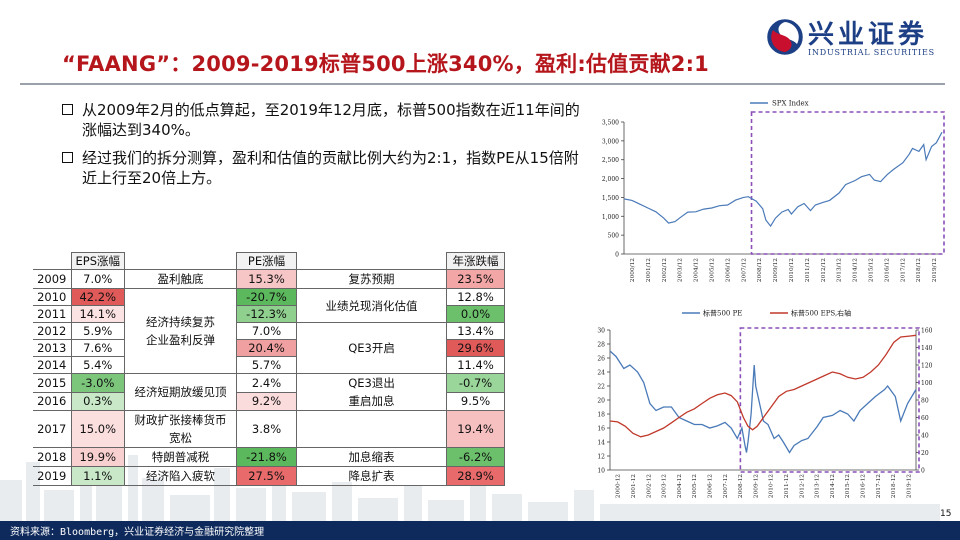 This screenshot has height=540, width=960. What do you see at coordinates (181, 331) in the screenshot?
I see `cell-note-eps: 经济持续复苏 企业盈利反弹` at bounding box center [181, 331].